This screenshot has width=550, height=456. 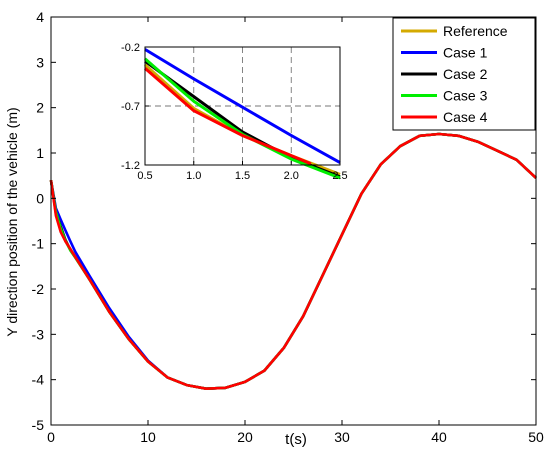 I want to click on x-tick-label: 50, so click(x=536, y=437).